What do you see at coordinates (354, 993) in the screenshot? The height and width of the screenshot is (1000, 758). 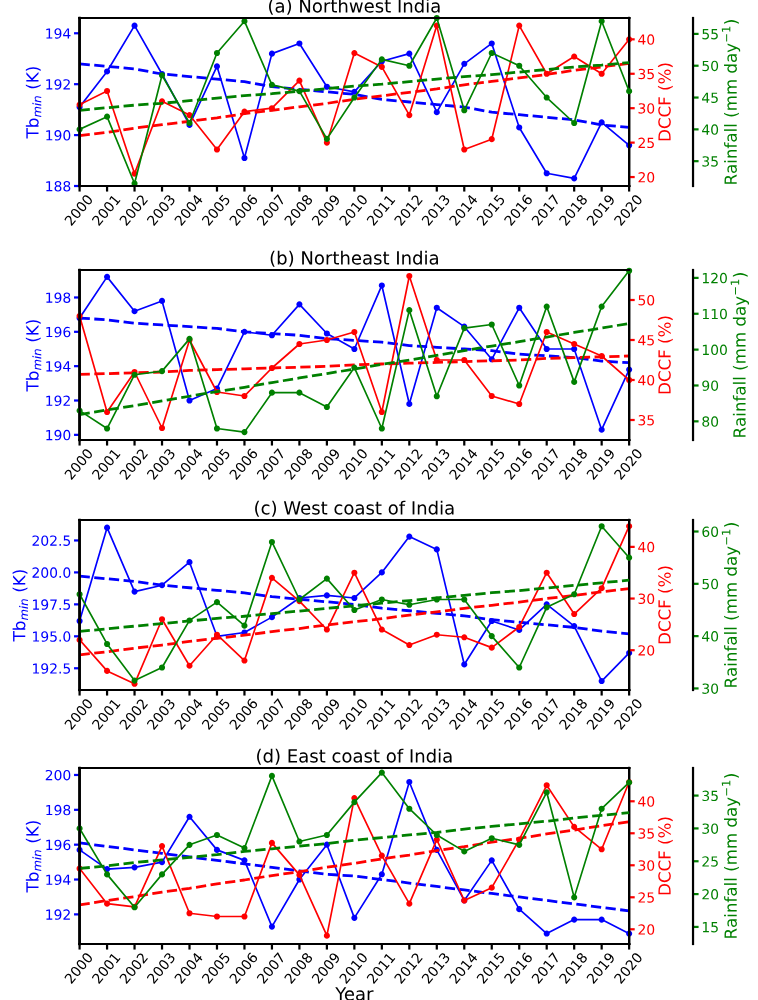 I see `x-axis-title: Year` at bounding box center [354, 993].